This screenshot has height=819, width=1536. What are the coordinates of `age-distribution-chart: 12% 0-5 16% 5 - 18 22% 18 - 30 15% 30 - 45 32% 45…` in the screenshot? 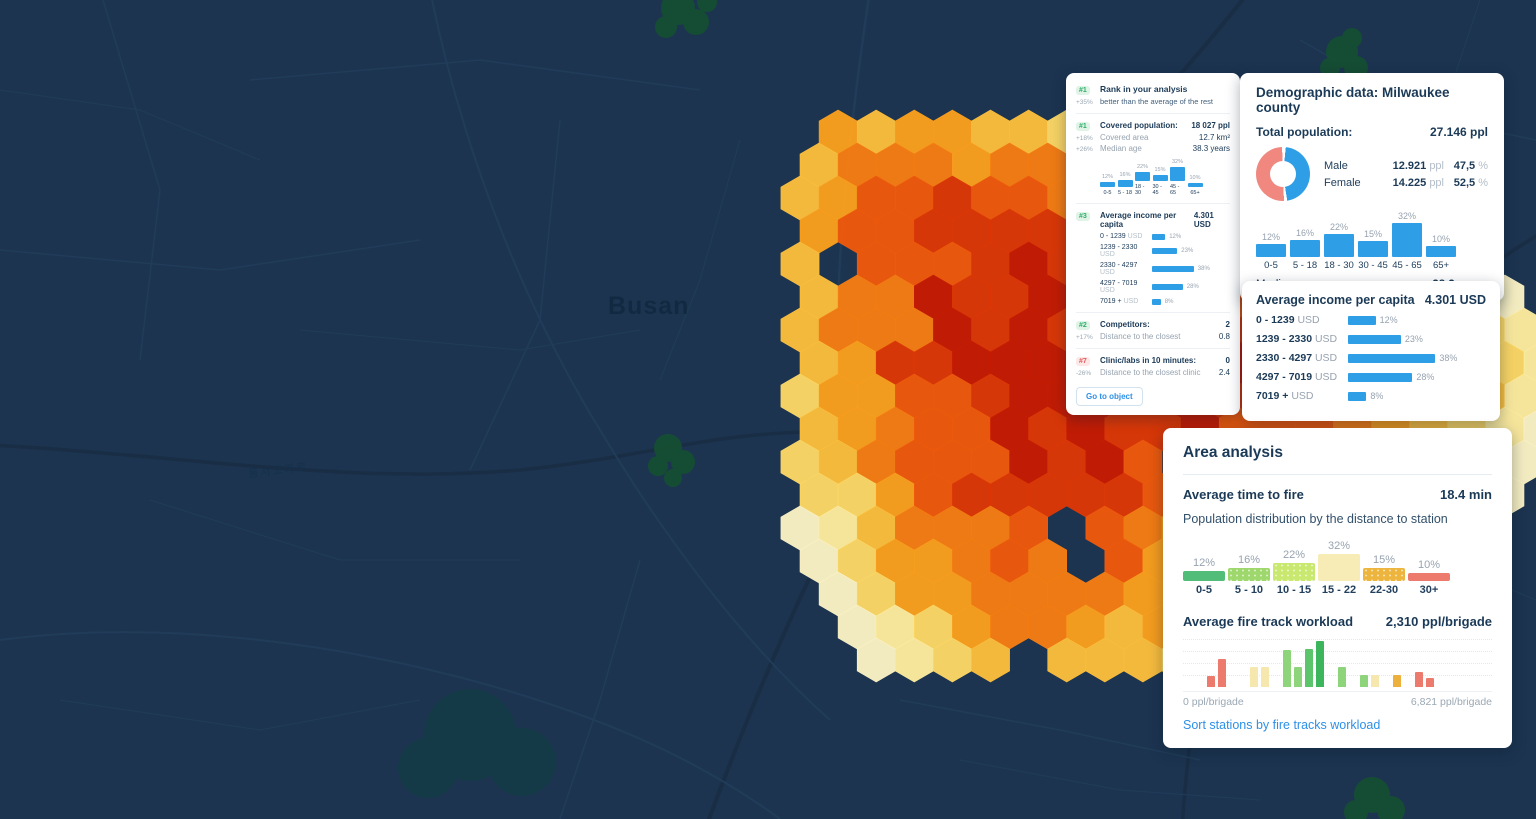 It's located at (1372, 241).